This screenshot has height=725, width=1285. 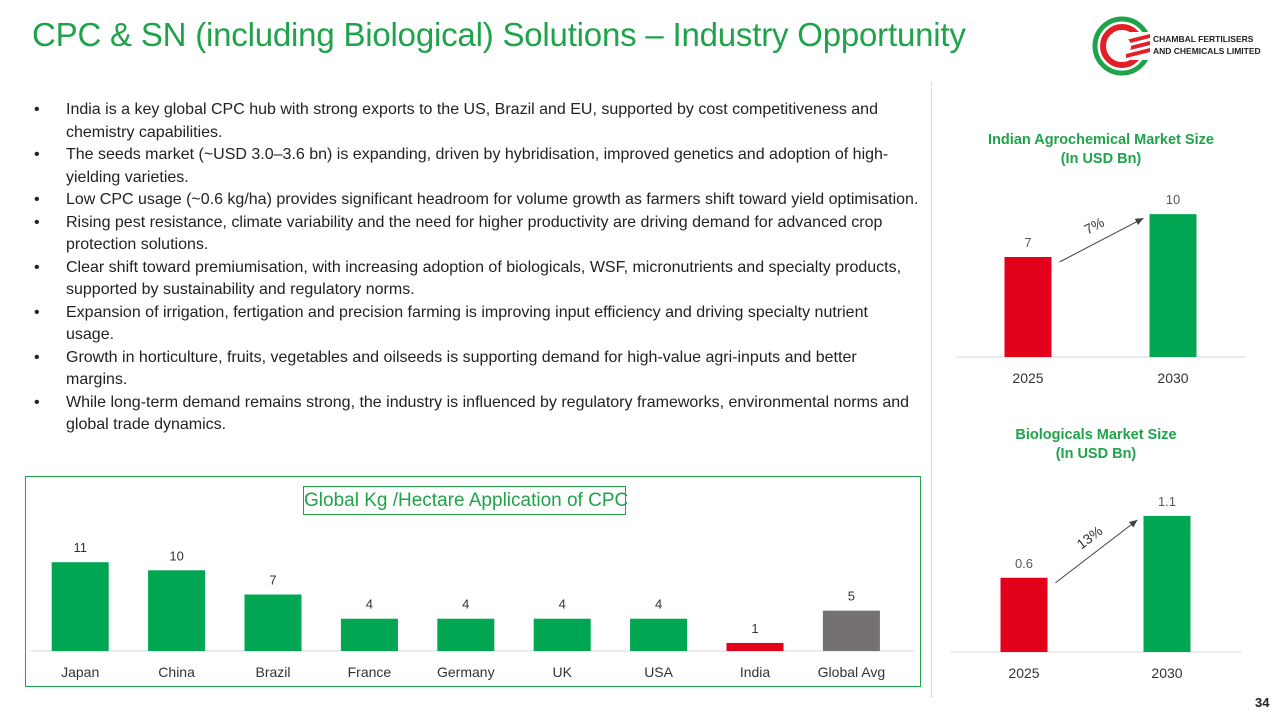 I want to click on bio-arrowhead-icon, so click(x=1133, y=523).